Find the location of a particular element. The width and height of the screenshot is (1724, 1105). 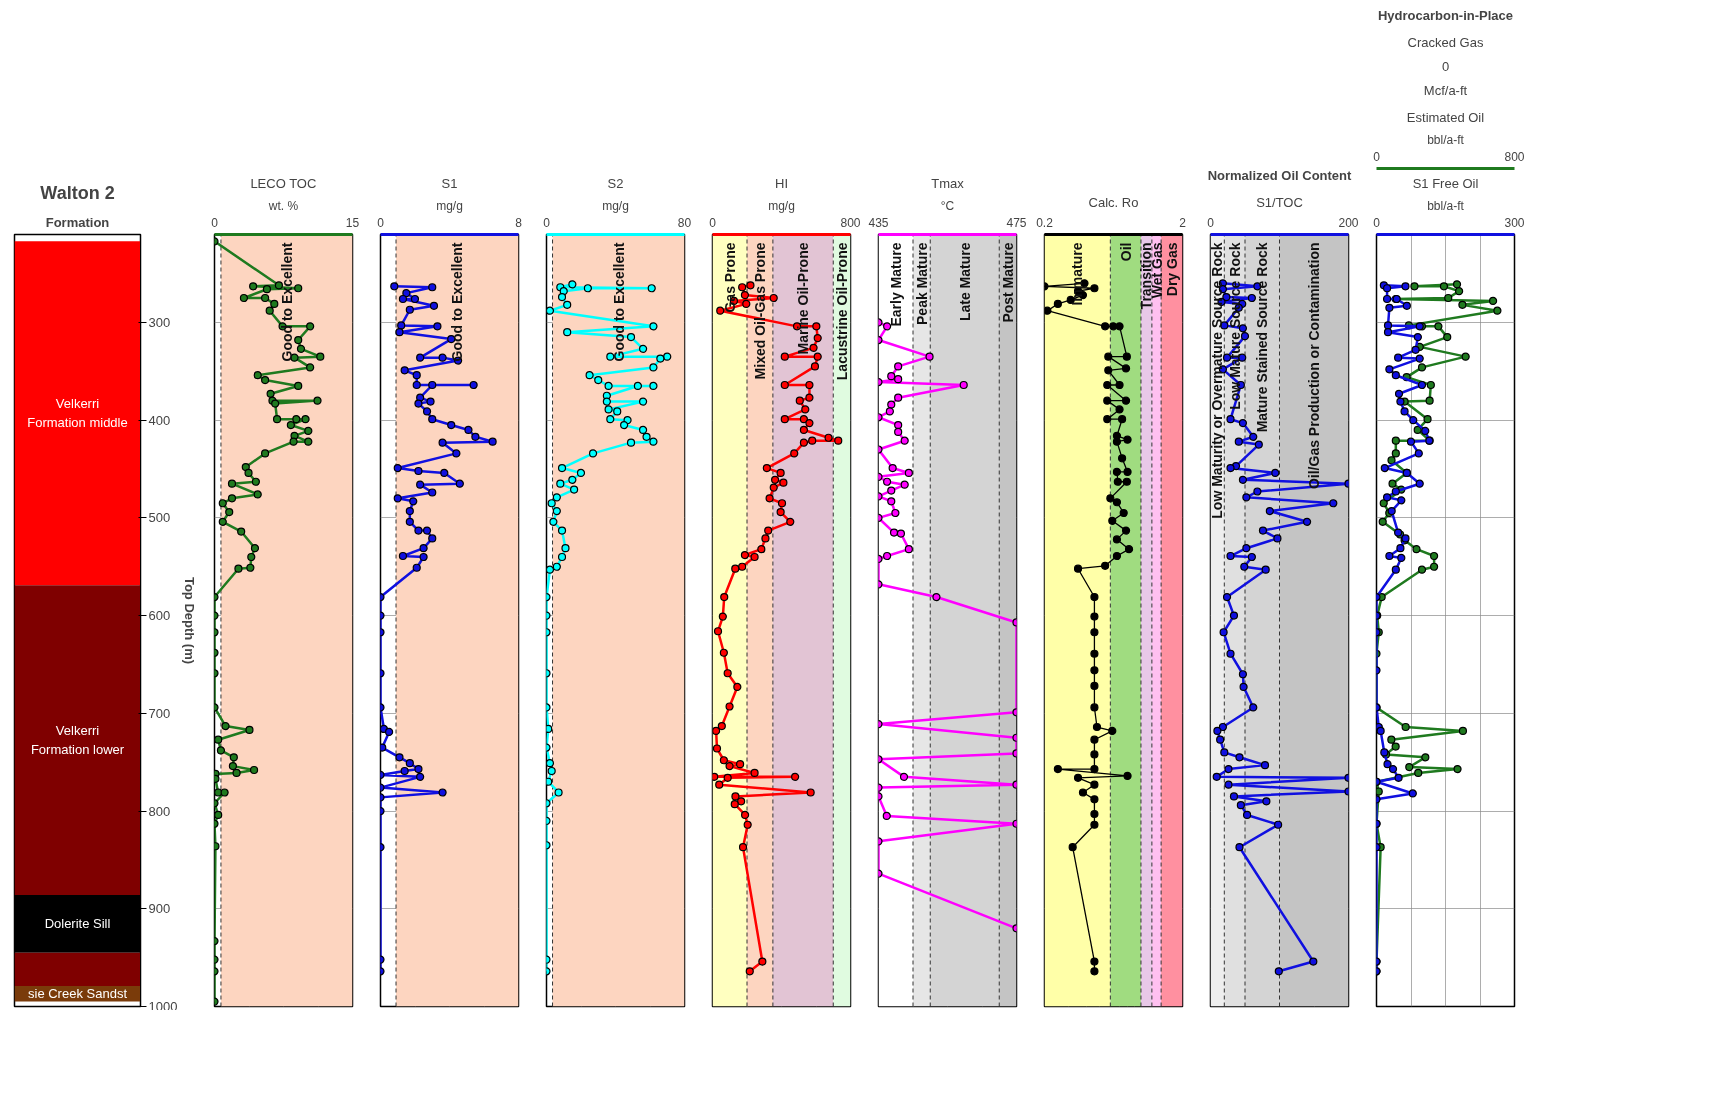

x-tick-label: 800 is located at coordinates (850, 222).